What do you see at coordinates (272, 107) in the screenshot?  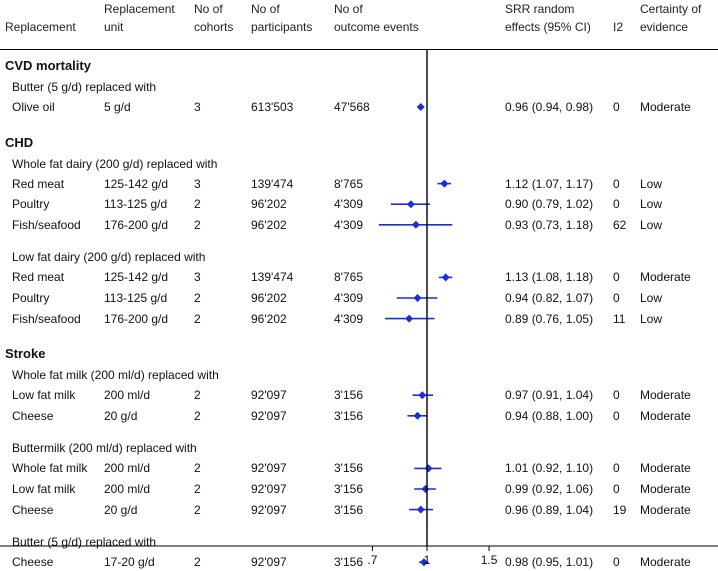 I see `row-participants: 613'503` at bounding box center [272, 107].